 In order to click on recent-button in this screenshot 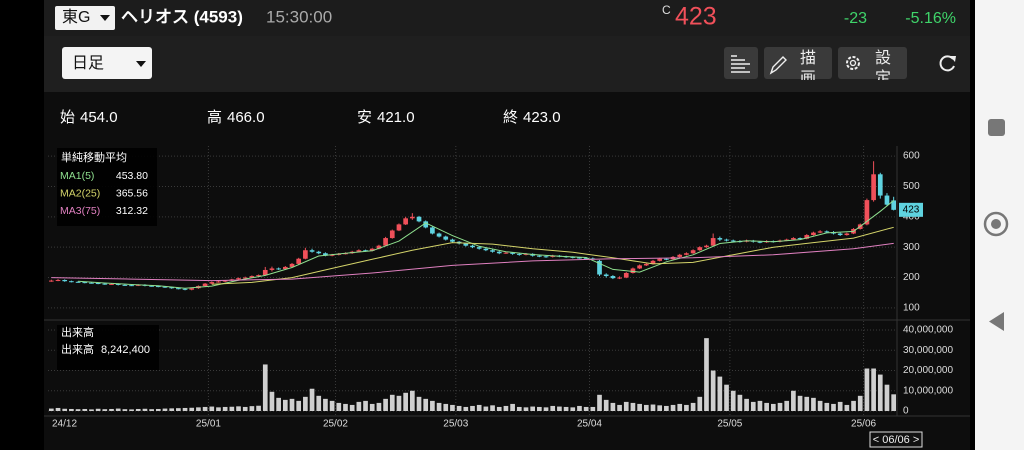, I will do `click(996, 127)`.